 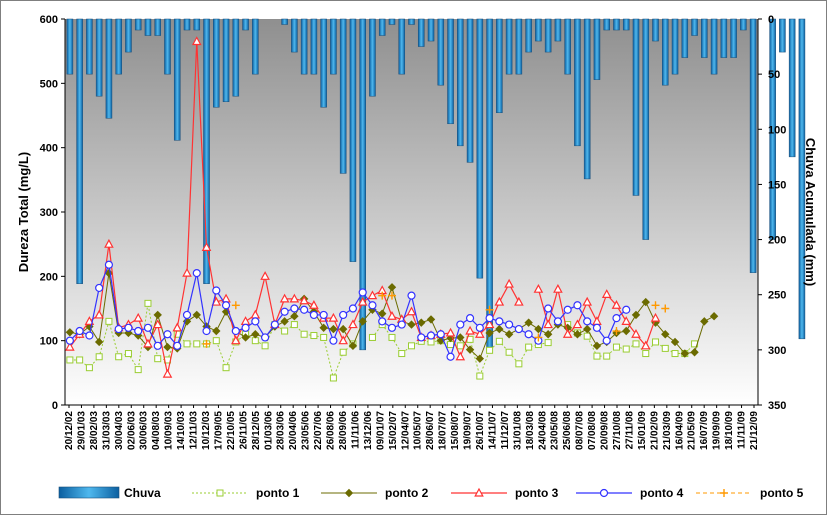 What do you see at coordinates (777, 130) in the screenshot?
I see `y-right-tick-label: 100` at bounding box center [777, 130].